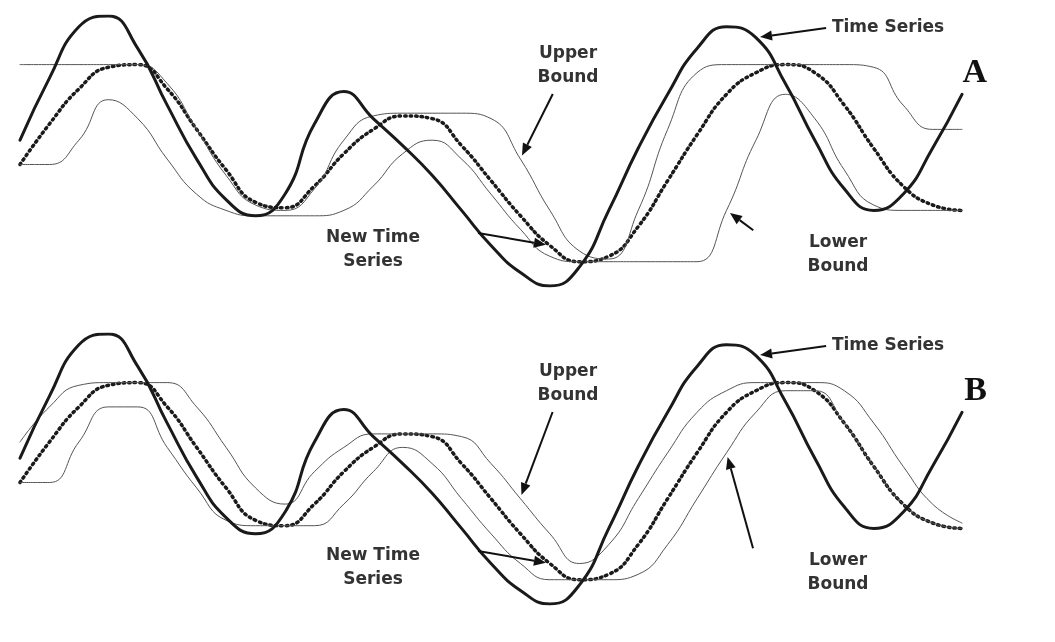 The height and width of the screenshot is (642, 1055). I want to click on text: A, so click(975, 70).